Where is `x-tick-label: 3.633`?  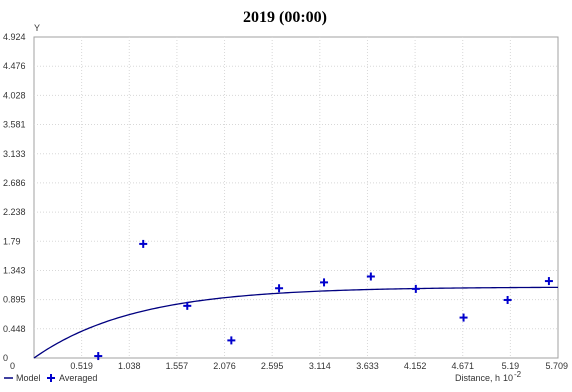
x-tick-label: 3.633 is located at coordinates (367, 366).